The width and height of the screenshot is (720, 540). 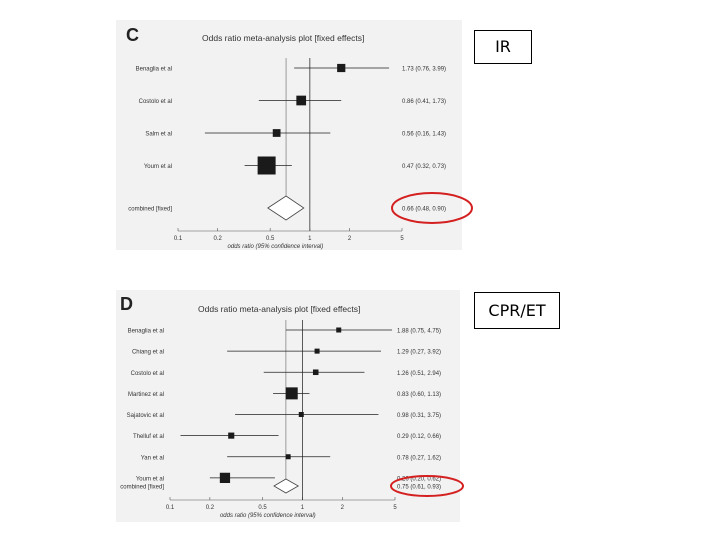 I want to click on ci-text: 1.29 (0.27, 3.92), so click(x=419, y=353).